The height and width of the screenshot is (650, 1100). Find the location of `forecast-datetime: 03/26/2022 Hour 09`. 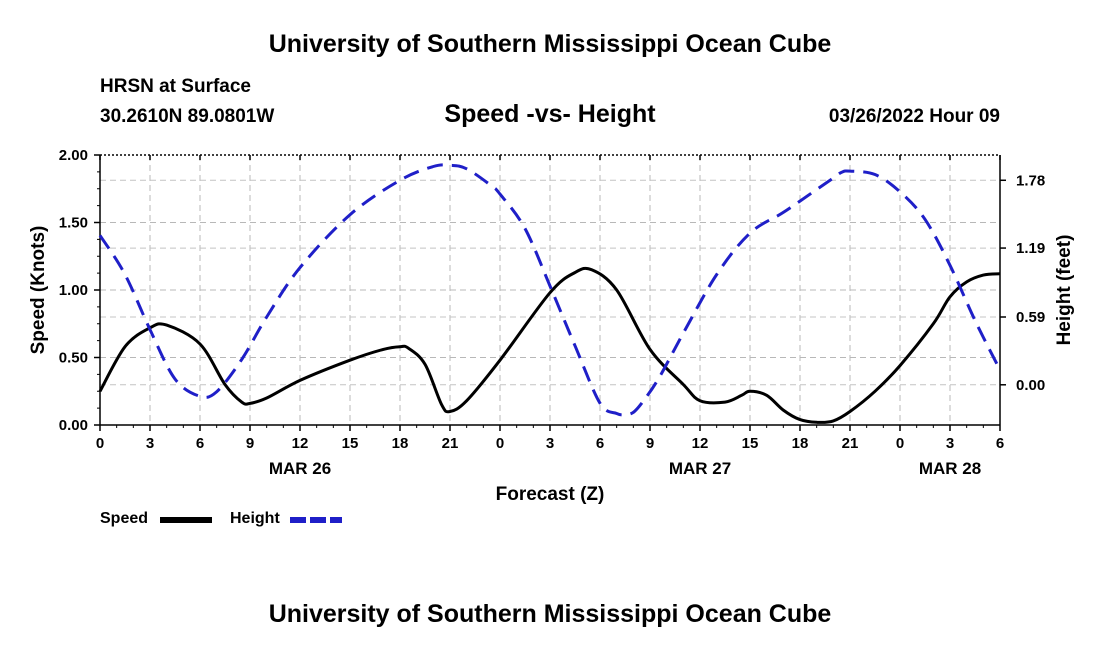

forecast-datetime: 03/26/2022 Hour 09 is located at coordinates (914, 116).